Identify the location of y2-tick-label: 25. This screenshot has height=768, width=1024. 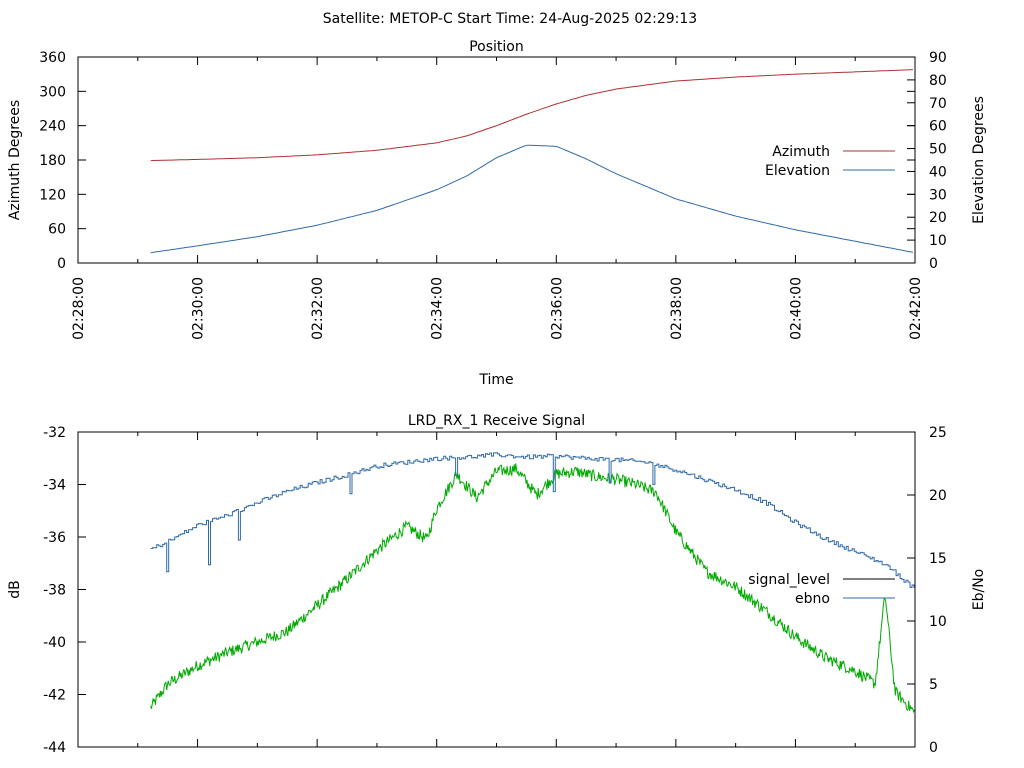
(938, 433).